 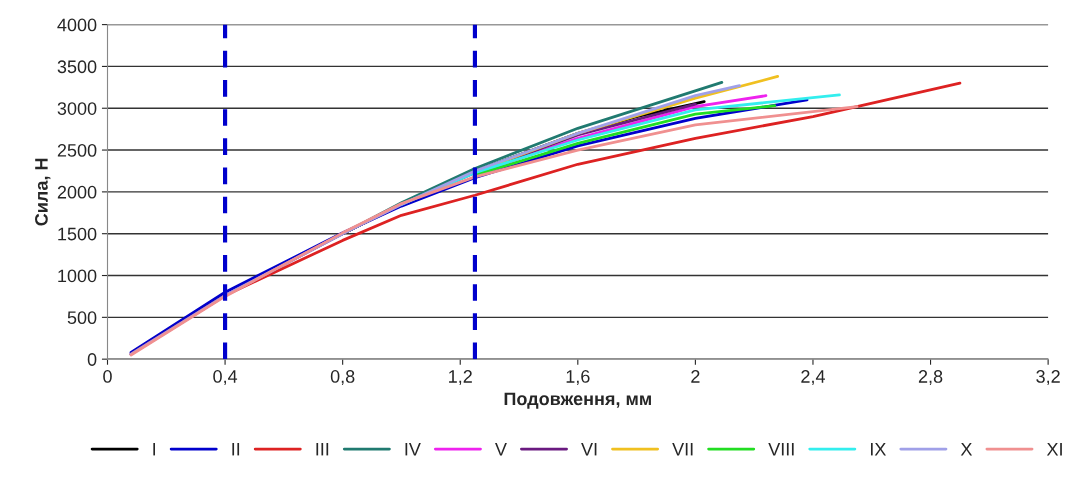 What do you see at coordinates (813, 377) in the screenshot?
I see `x-tick-label: 2,4` at bounding box center [813, 377].